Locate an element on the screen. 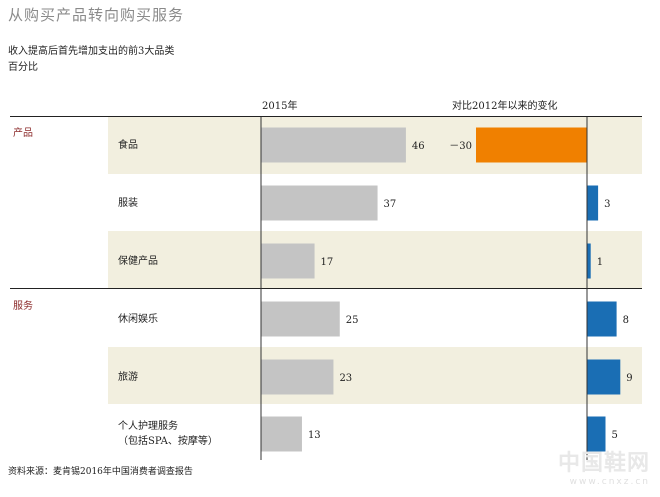  value-label-2015-4: 23 is located at coordinates (345, 378).